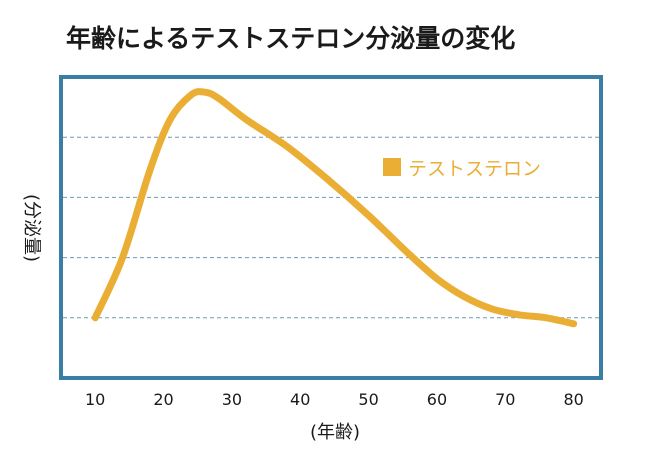 This screenshot has height=474, width=655. Describe the element at coordinates (163, 399) in the screenshot. I see `x-tick-label-20: 20` at that location.